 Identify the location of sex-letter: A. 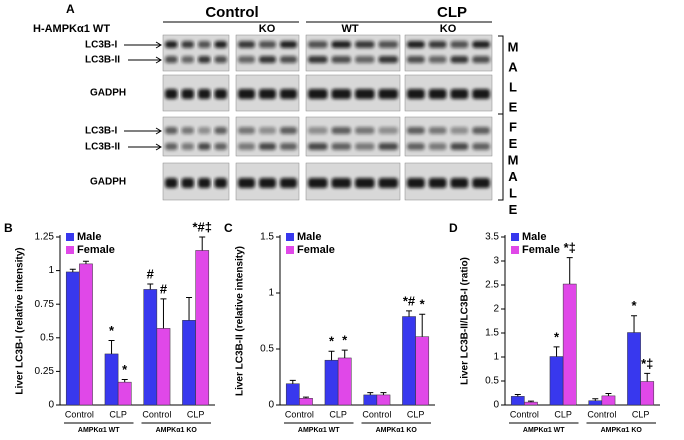
(513, 66).